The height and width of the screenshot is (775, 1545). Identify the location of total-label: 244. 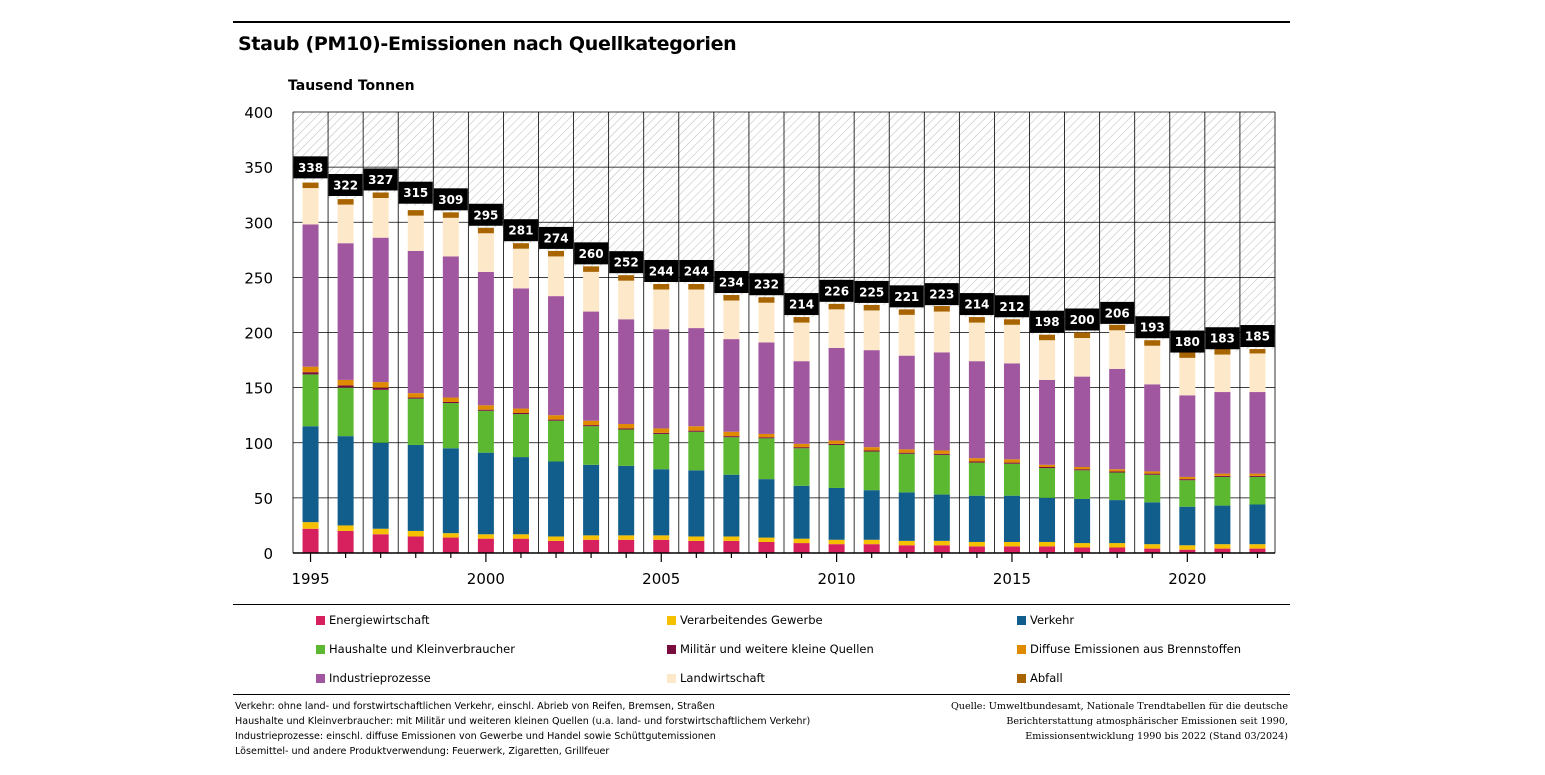
(696, 271).